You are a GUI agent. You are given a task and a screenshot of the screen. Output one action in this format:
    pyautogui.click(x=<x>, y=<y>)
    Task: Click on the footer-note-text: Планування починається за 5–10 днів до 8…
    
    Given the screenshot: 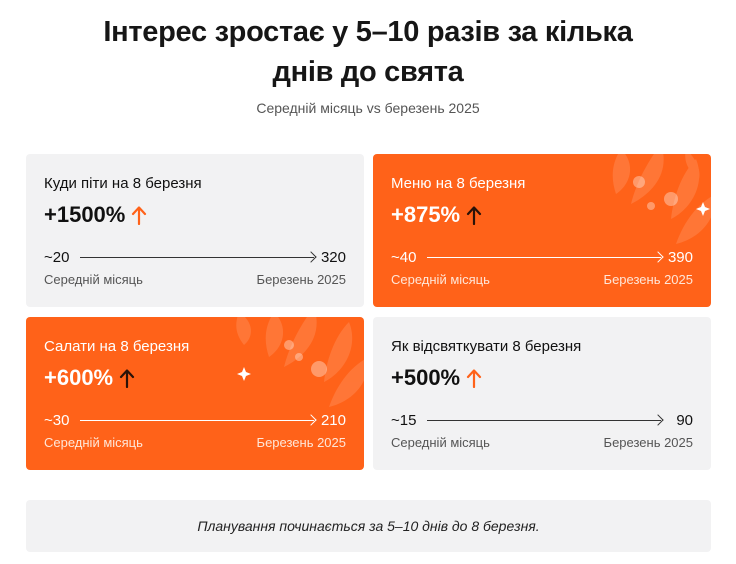 What is the action you would take?
    pyautogui.click(x=368, y=526)
    